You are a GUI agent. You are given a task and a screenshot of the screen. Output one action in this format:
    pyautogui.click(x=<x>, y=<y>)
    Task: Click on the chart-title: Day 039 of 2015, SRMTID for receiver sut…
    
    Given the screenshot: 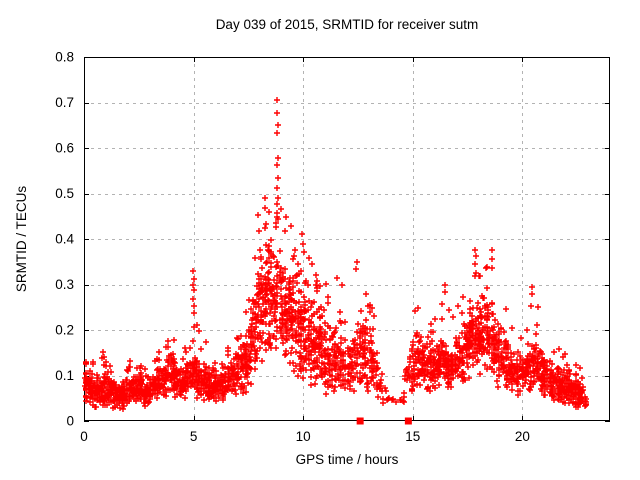 What is the action you would take?
    pyautogui.click(x=347, y=24)
    